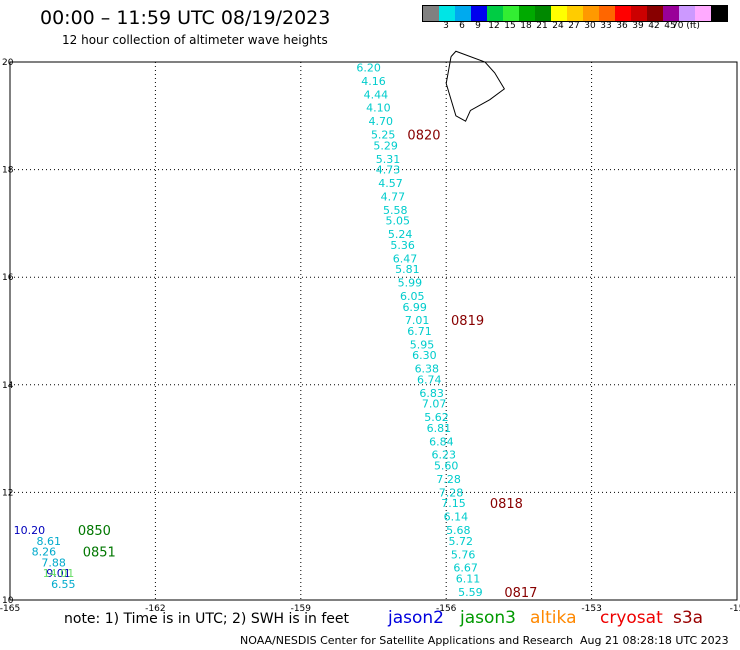 This screenshot has height=650, width=740. What do you see at coordinates (441, 441) in the screenshot?
I see `wave-height-label: 6.84` at bounding box center [441, 441].